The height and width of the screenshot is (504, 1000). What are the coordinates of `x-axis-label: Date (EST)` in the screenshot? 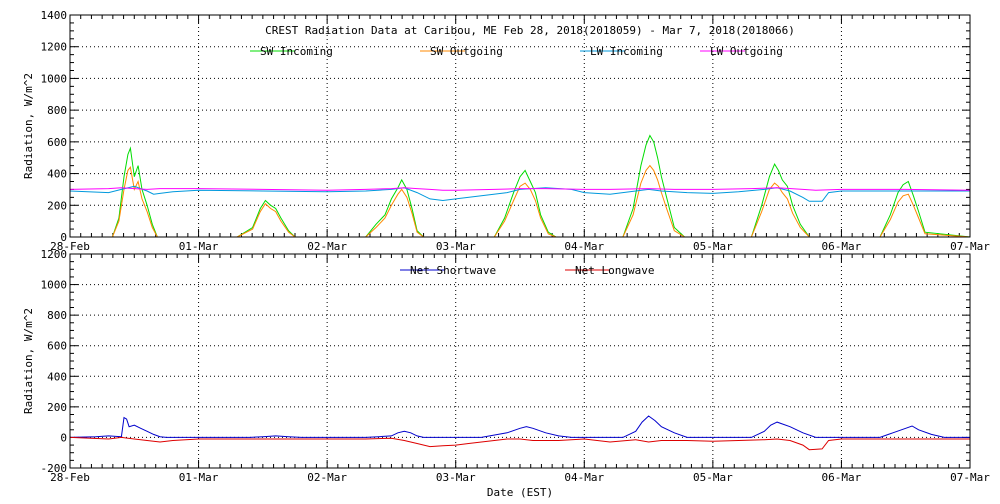 It's located at (520, 492).